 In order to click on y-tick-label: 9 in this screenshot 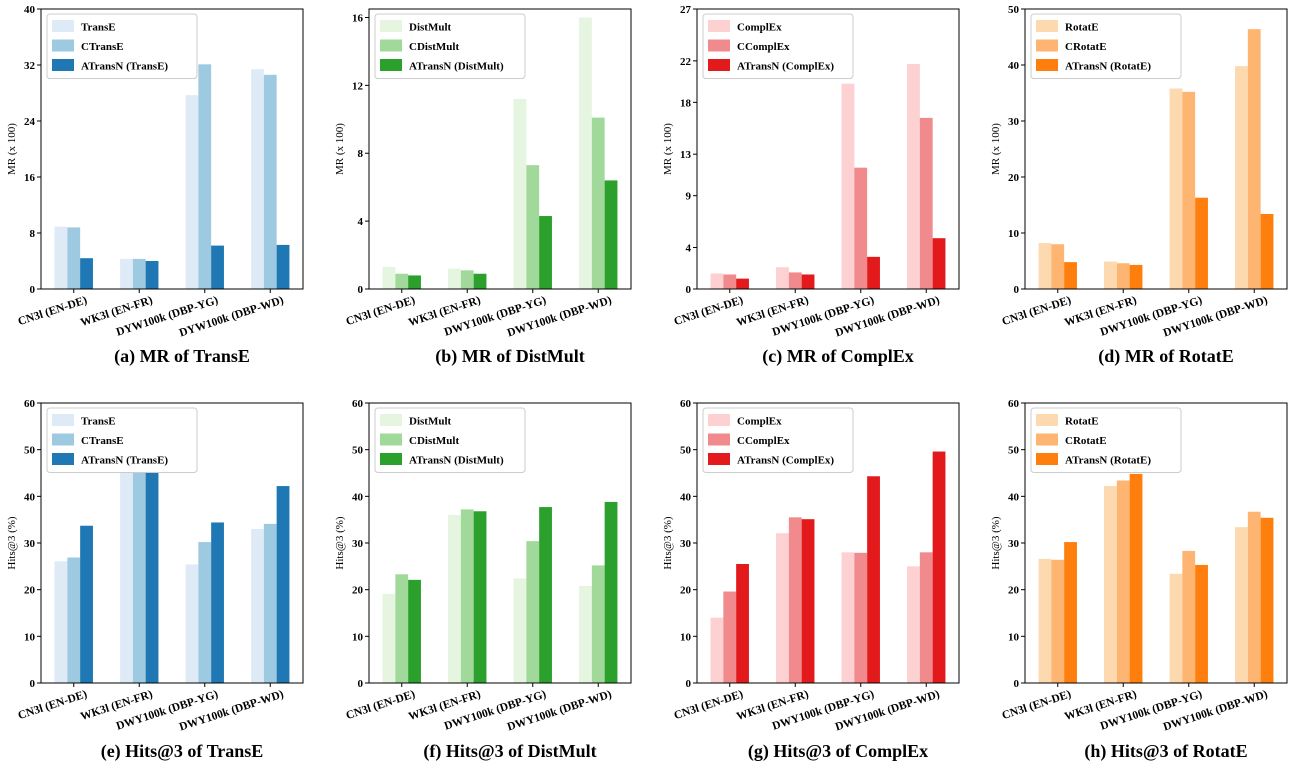, I will do `click(689, 197)`.